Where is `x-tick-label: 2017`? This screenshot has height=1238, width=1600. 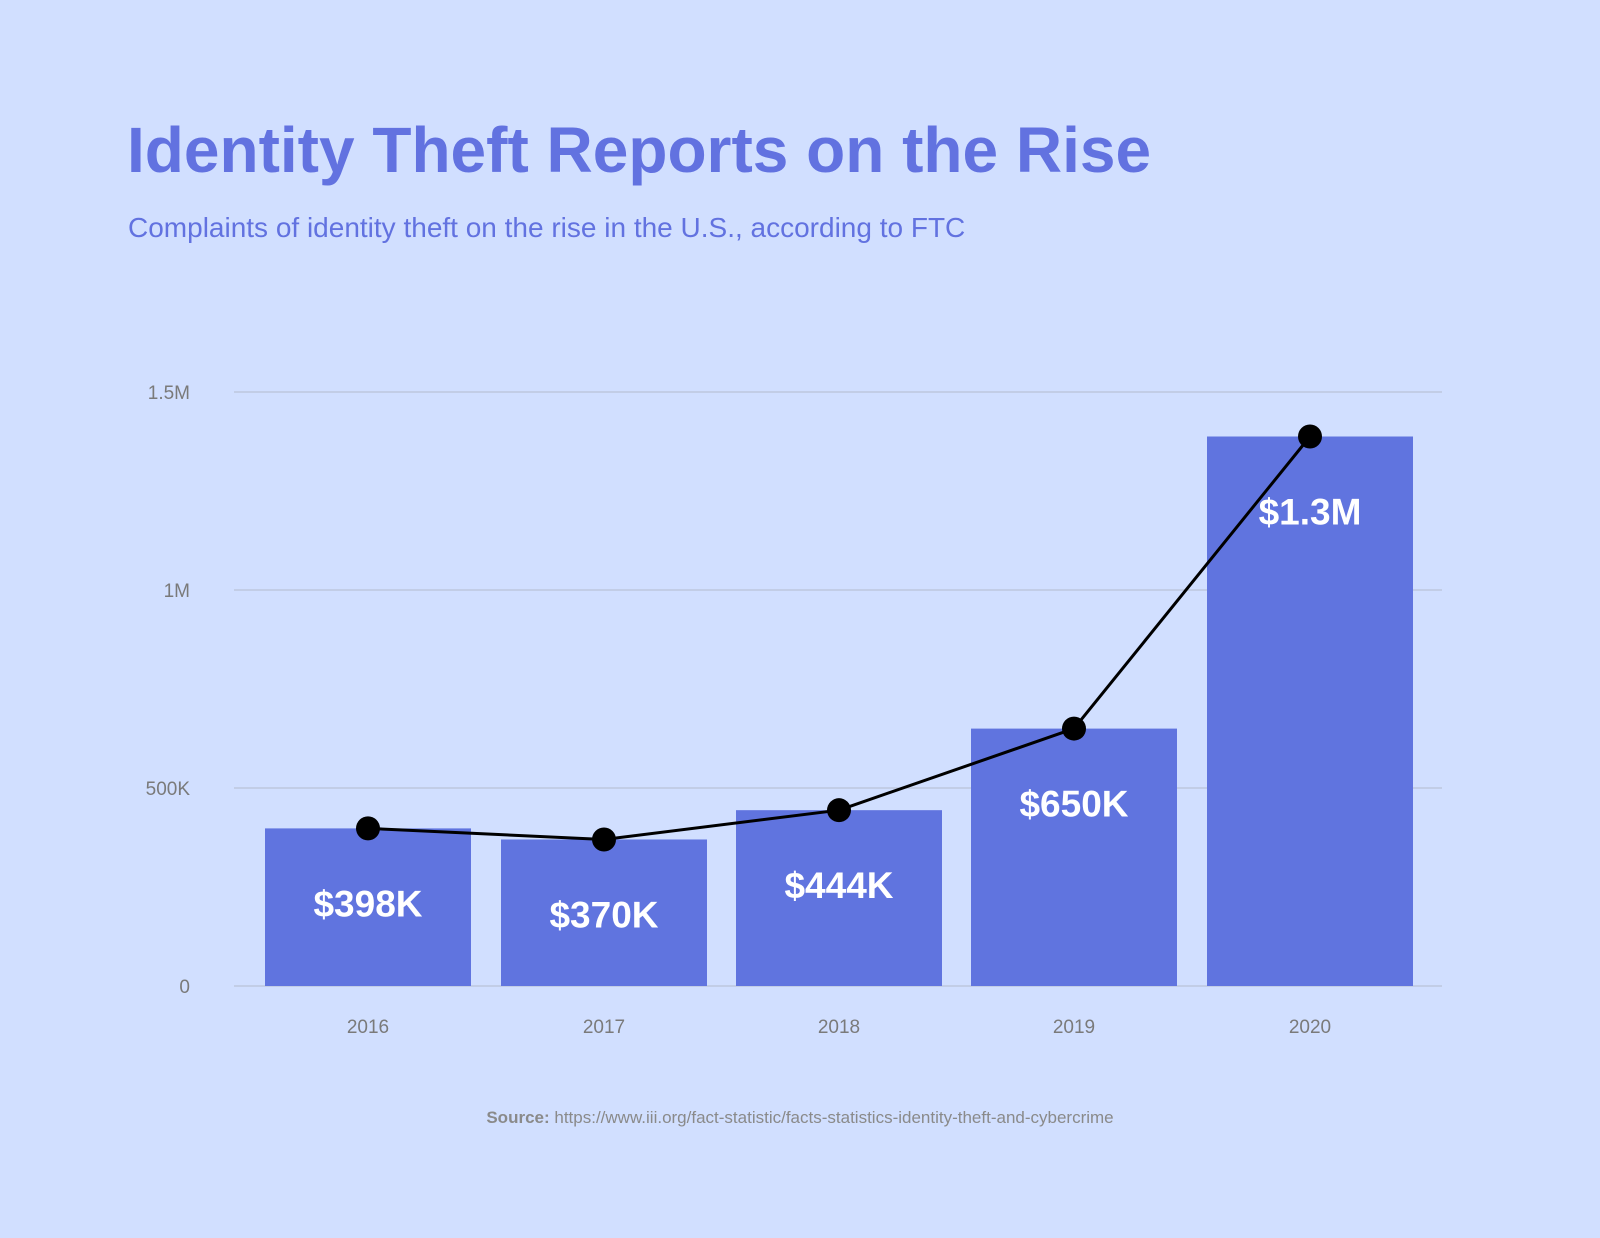 x-tick-label: 2017 is located at coordinates (604, 1027).